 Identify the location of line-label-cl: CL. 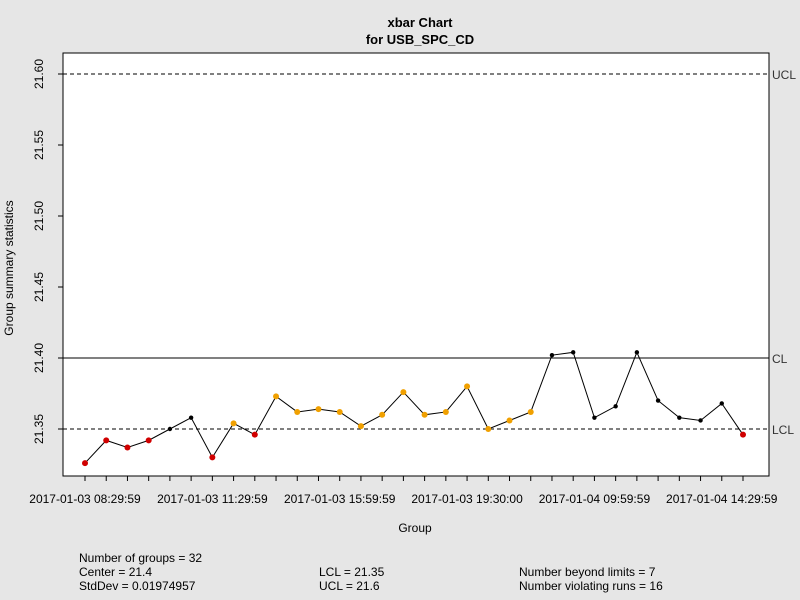
(780, 359).